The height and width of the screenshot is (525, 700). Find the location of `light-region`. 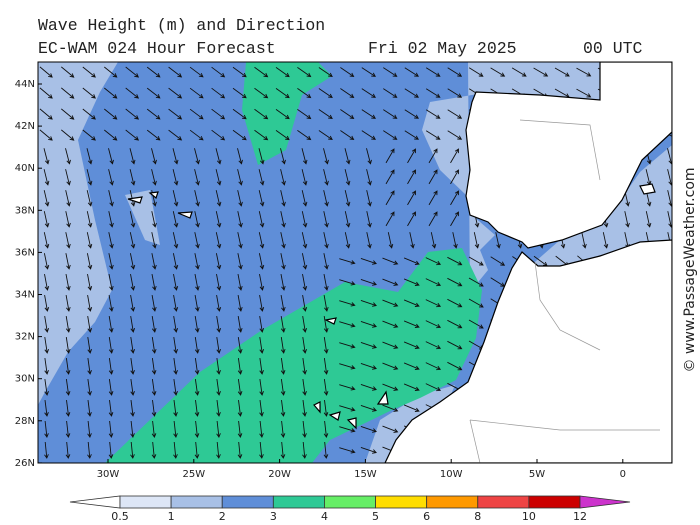

light-region is located at coordinates (600, 206).